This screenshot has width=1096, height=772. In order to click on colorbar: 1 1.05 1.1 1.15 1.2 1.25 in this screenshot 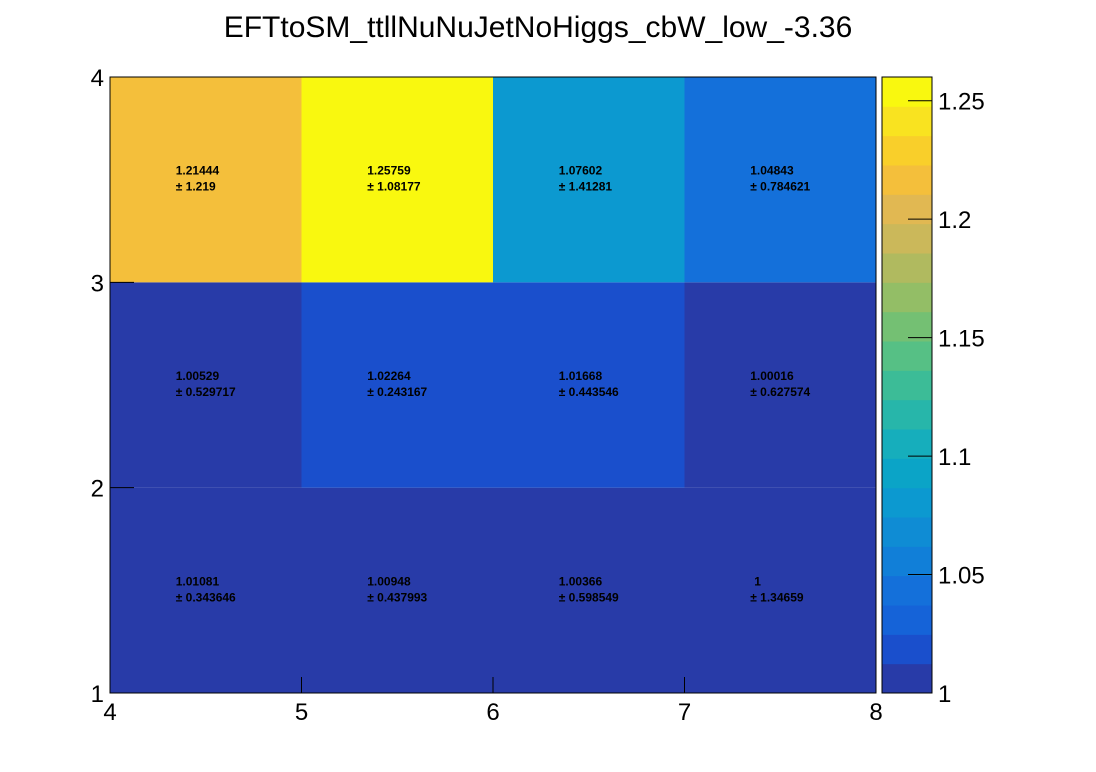, I will do `click(933, 392)`.